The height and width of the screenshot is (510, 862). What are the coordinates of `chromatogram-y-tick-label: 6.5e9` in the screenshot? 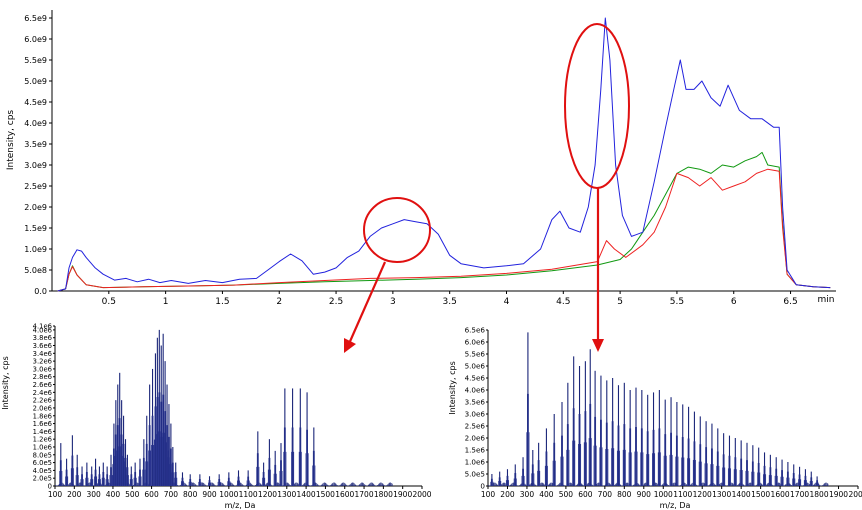 It's located at (35, 18).